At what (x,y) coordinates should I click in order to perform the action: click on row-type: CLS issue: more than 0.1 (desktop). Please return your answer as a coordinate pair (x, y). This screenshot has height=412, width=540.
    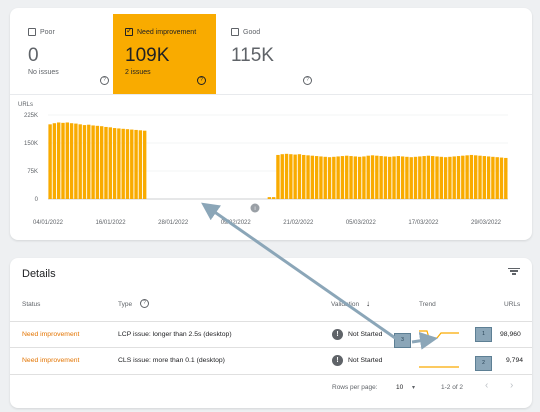
    Looking at the image, I should click on (171, 360).